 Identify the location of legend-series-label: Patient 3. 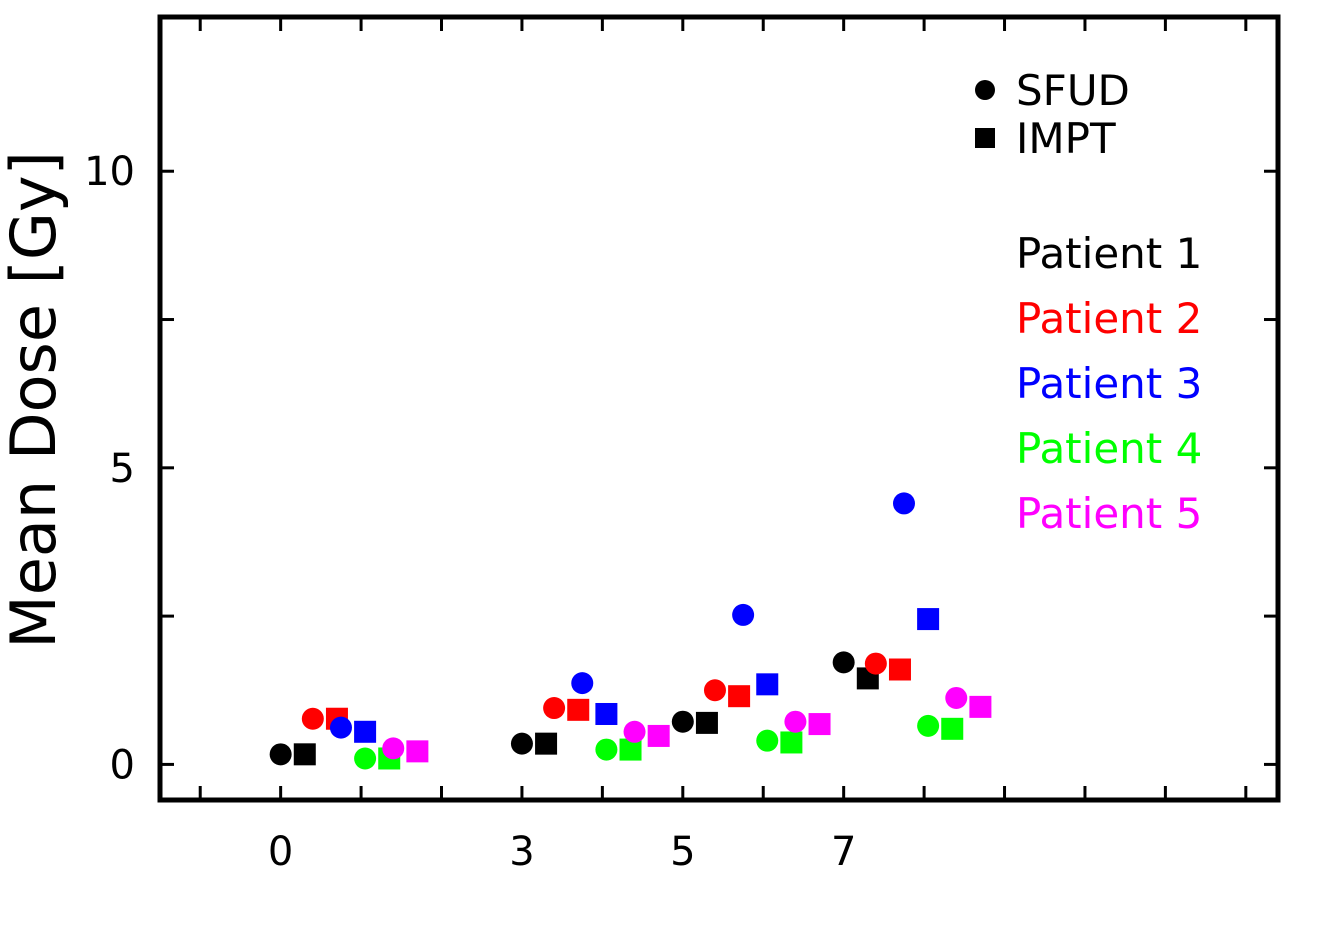
(1109, 383).